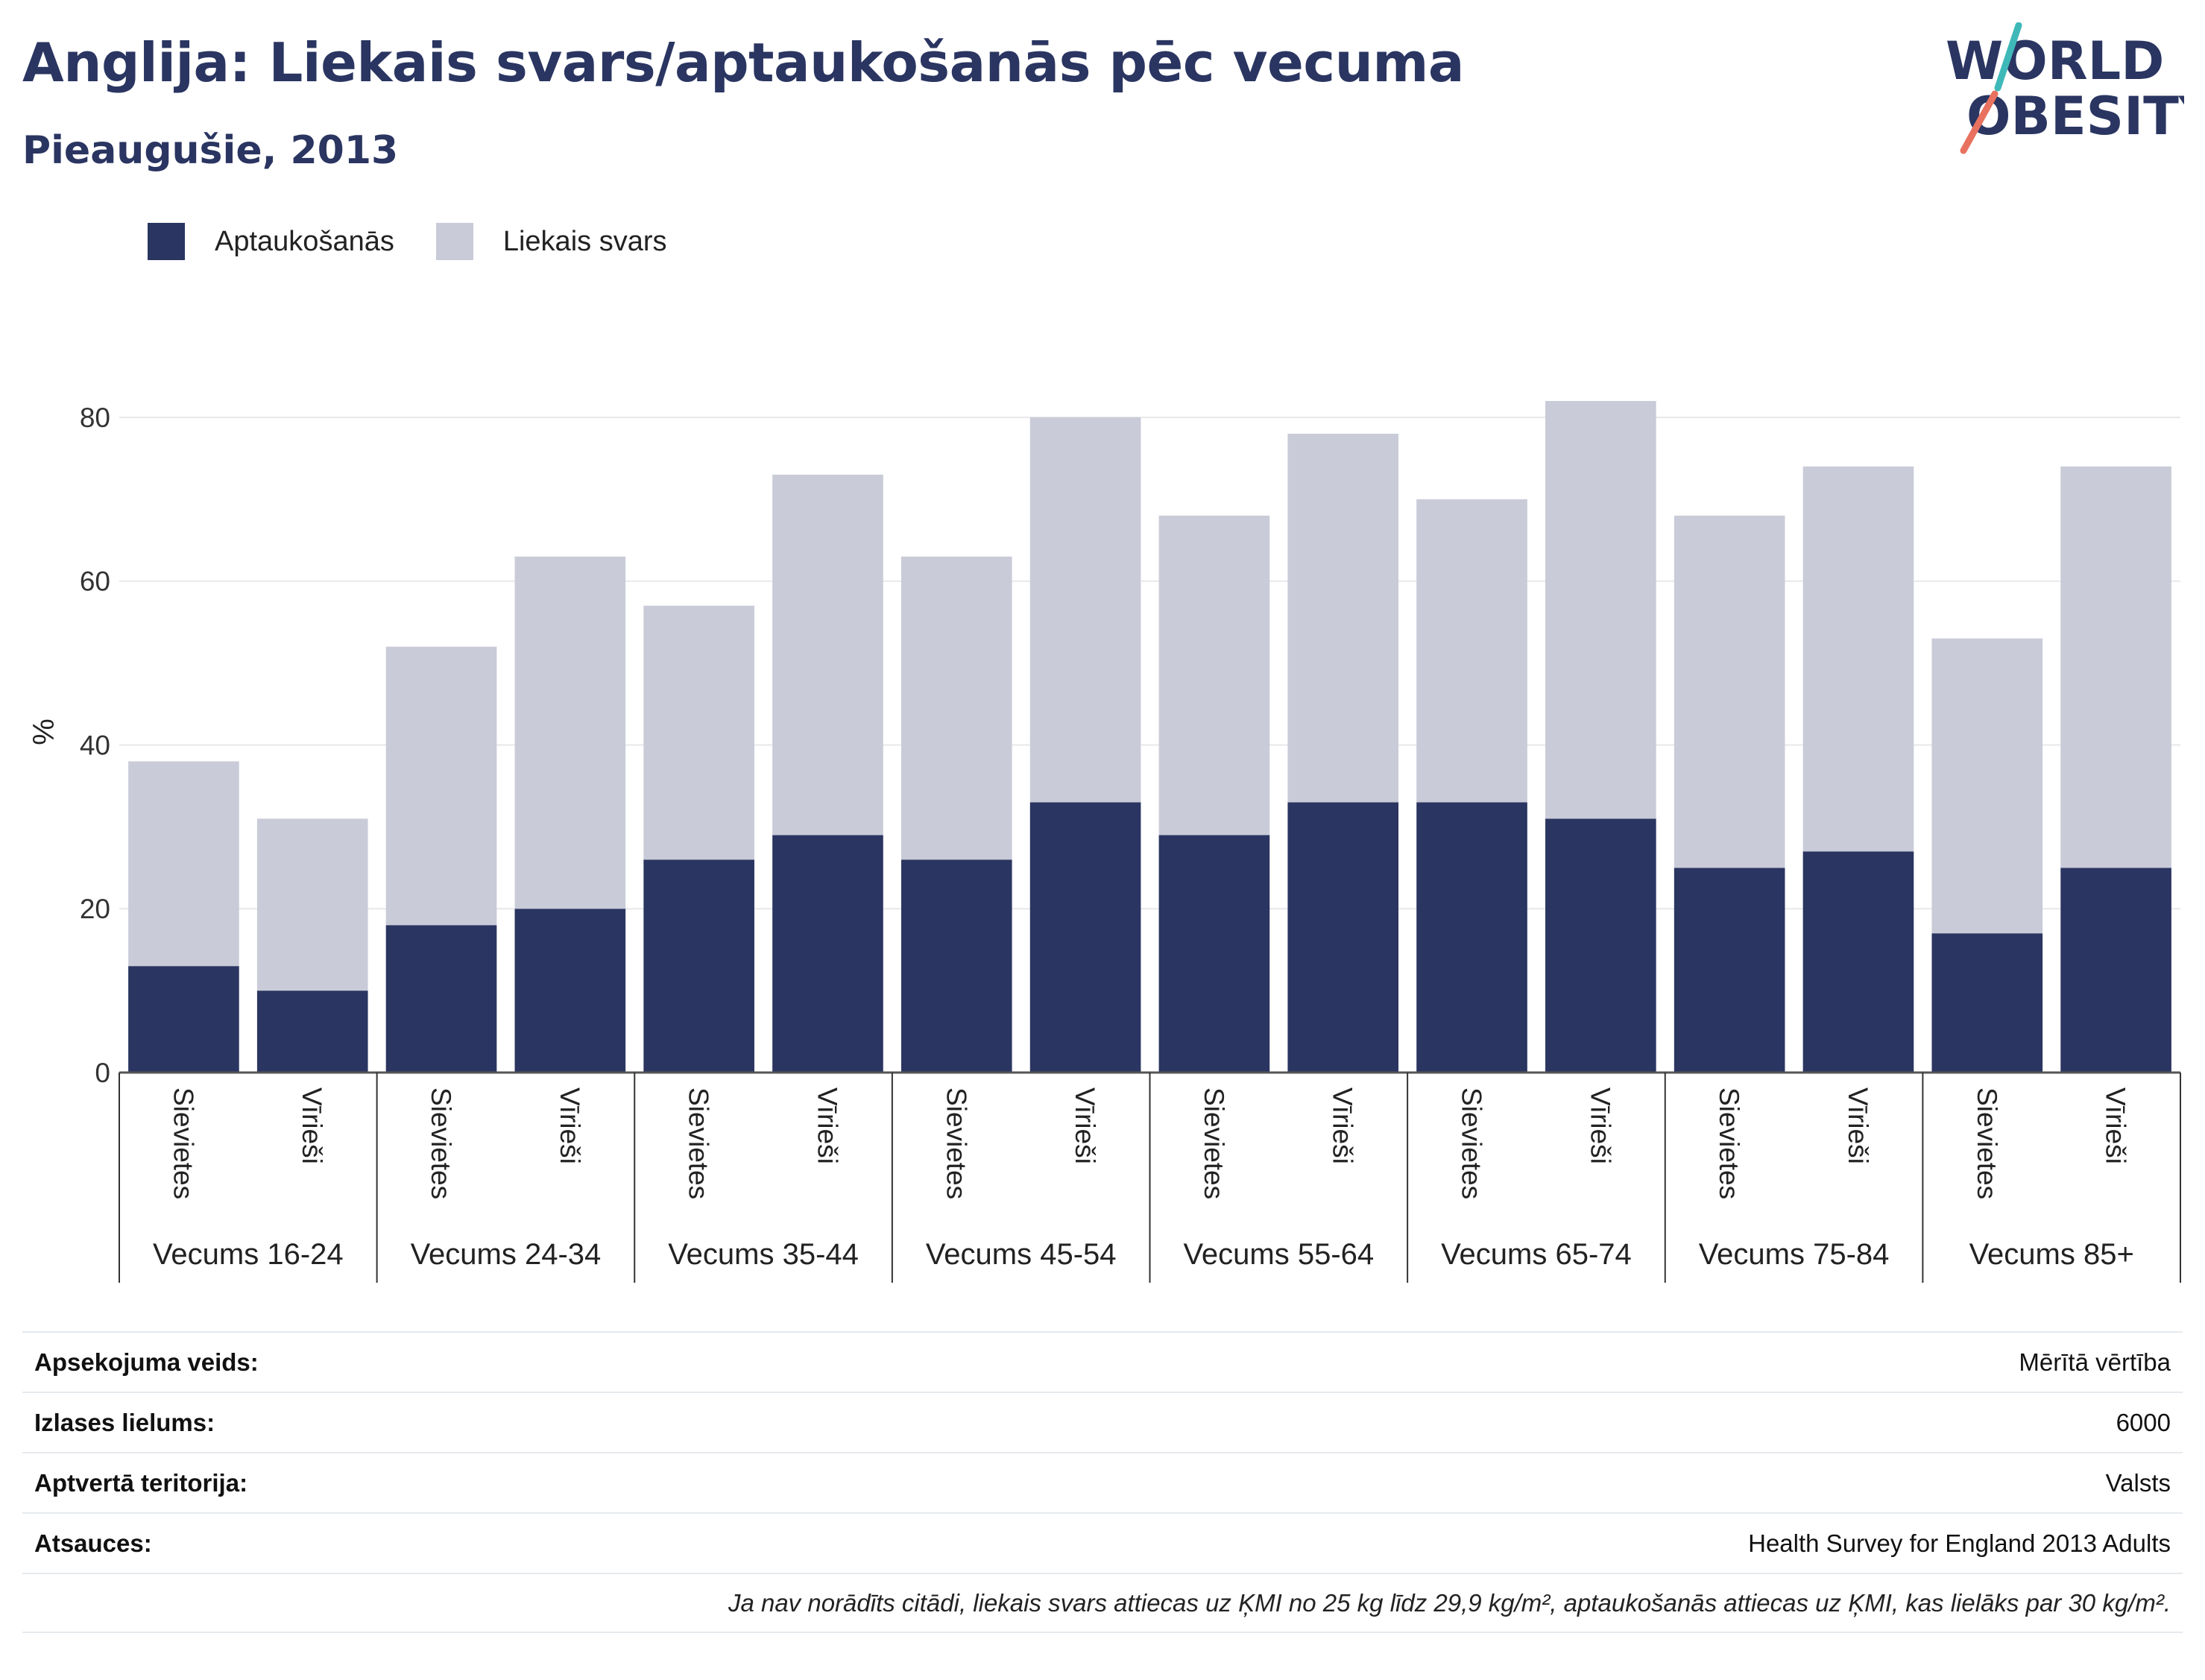 The width and height of the screenshot is (2205, 1680). What do you see at coordinates (454, 241) in the screenshot?
I see `legend-swatch-overweight` at bounding box center [454, 241].